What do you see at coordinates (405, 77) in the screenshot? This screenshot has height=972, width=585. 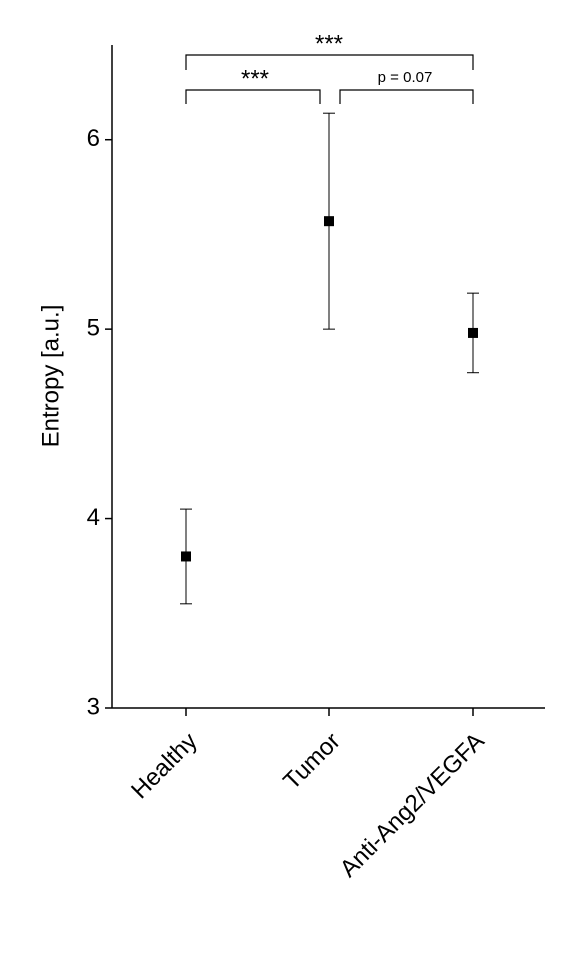 I see `significance-label: p = 0.07` at bounding box center [405, 77].